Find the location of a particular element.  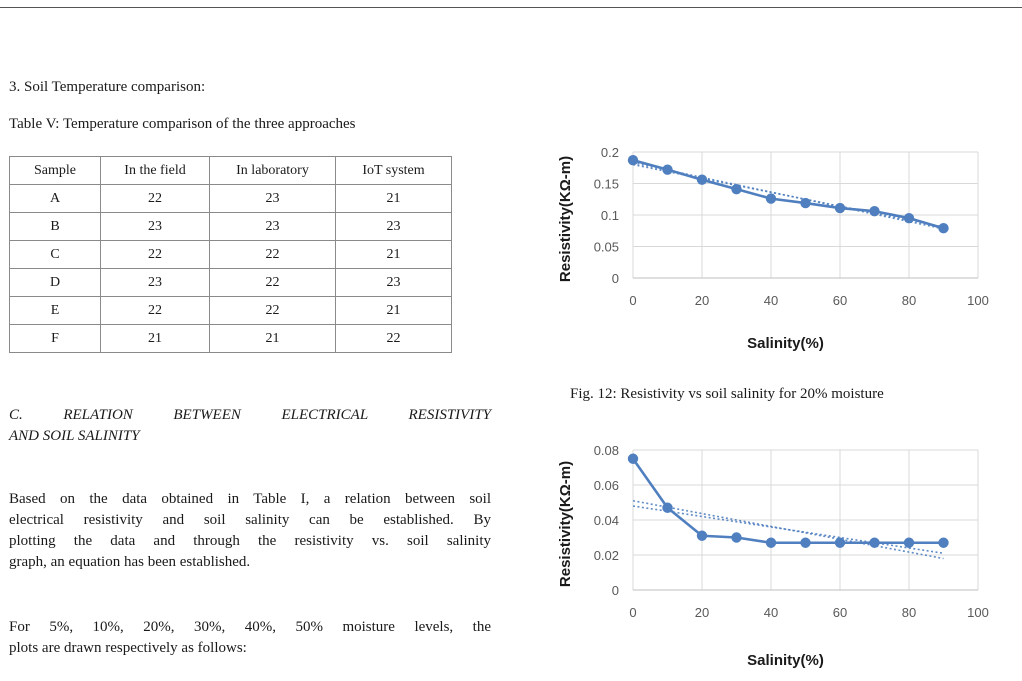

table-cell: C is located at coordinates (55, 254).